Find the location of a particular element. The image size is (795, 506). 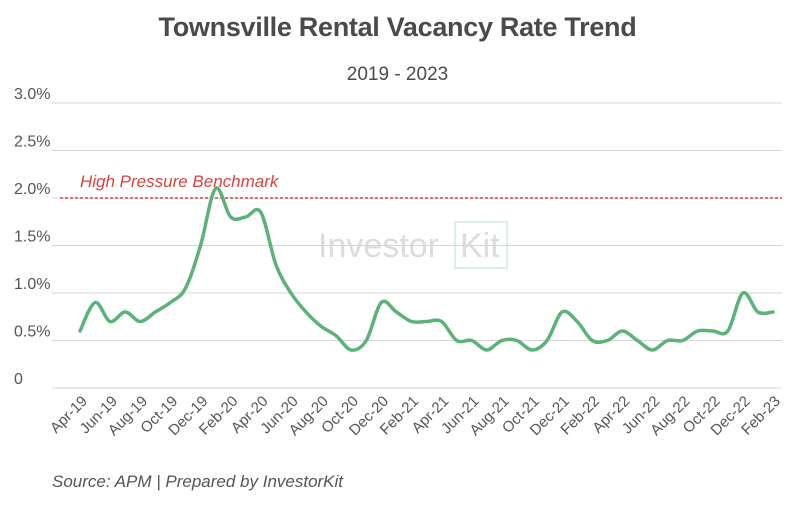

y-tick-label: 2.5% is located at coordinates (32, 142).